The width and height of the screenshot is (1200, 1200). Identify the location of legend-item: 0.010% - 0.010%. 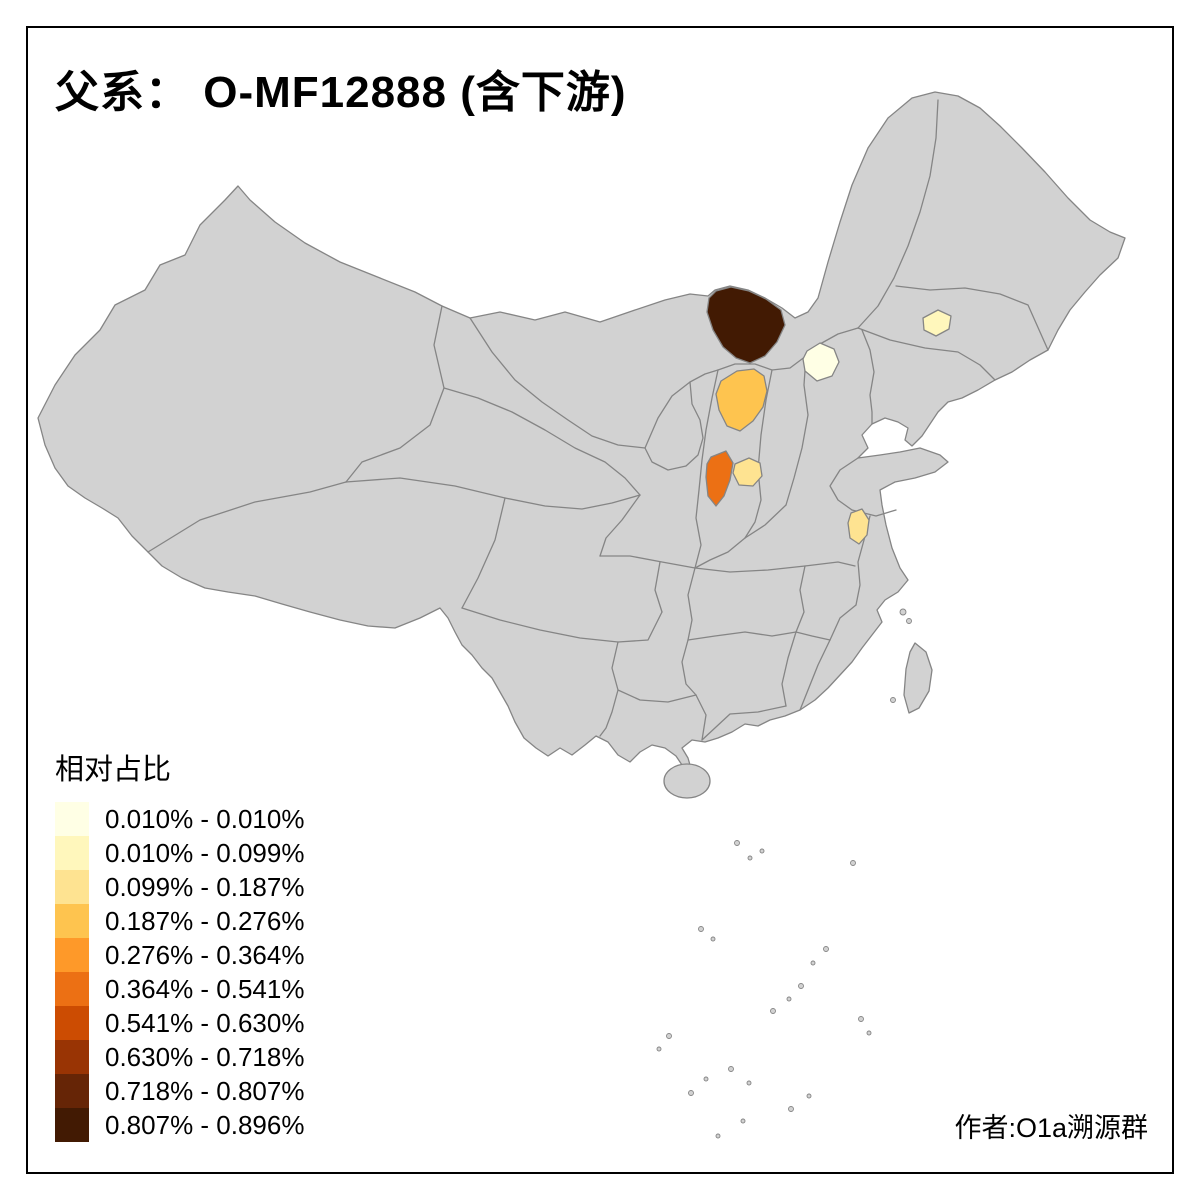
(179, 819).